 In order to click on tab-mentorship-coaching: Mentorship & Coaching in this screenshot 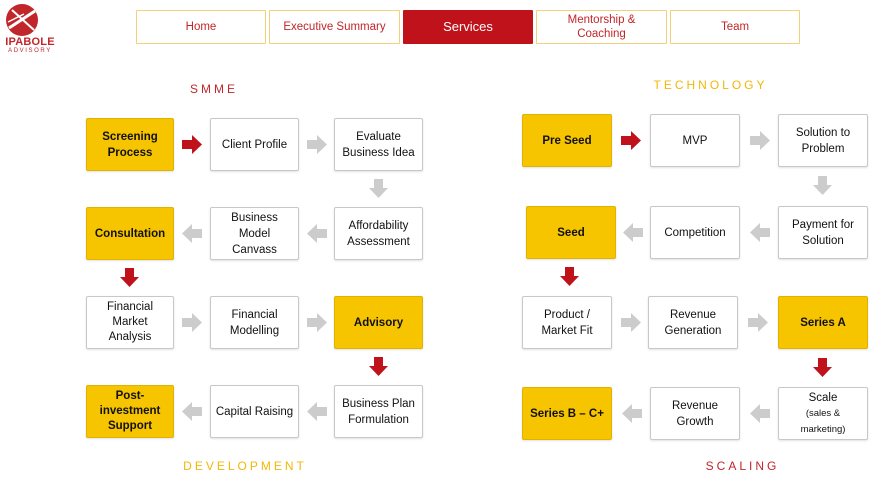, I will do `click(601, 27)`.